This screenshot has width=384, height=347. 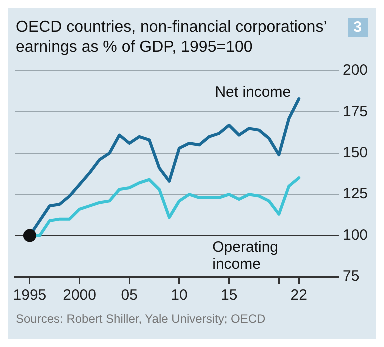 I want to click on series-label: Net income, so click(x=253, y=93).